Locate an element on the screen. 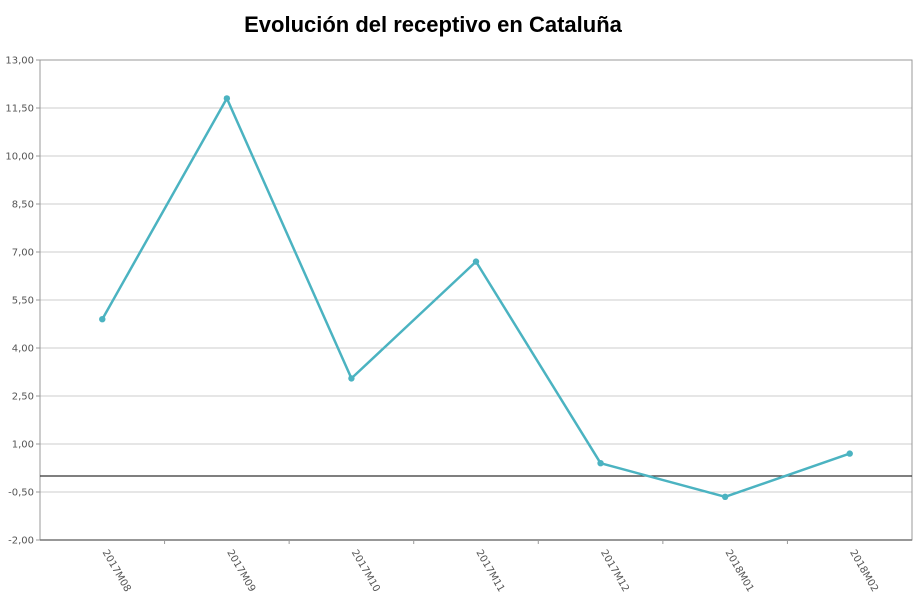 Image resolution: width=922 pixels, height=602 pixels. x-tick-label: 2017M08 is located at coordinates (116, 571).